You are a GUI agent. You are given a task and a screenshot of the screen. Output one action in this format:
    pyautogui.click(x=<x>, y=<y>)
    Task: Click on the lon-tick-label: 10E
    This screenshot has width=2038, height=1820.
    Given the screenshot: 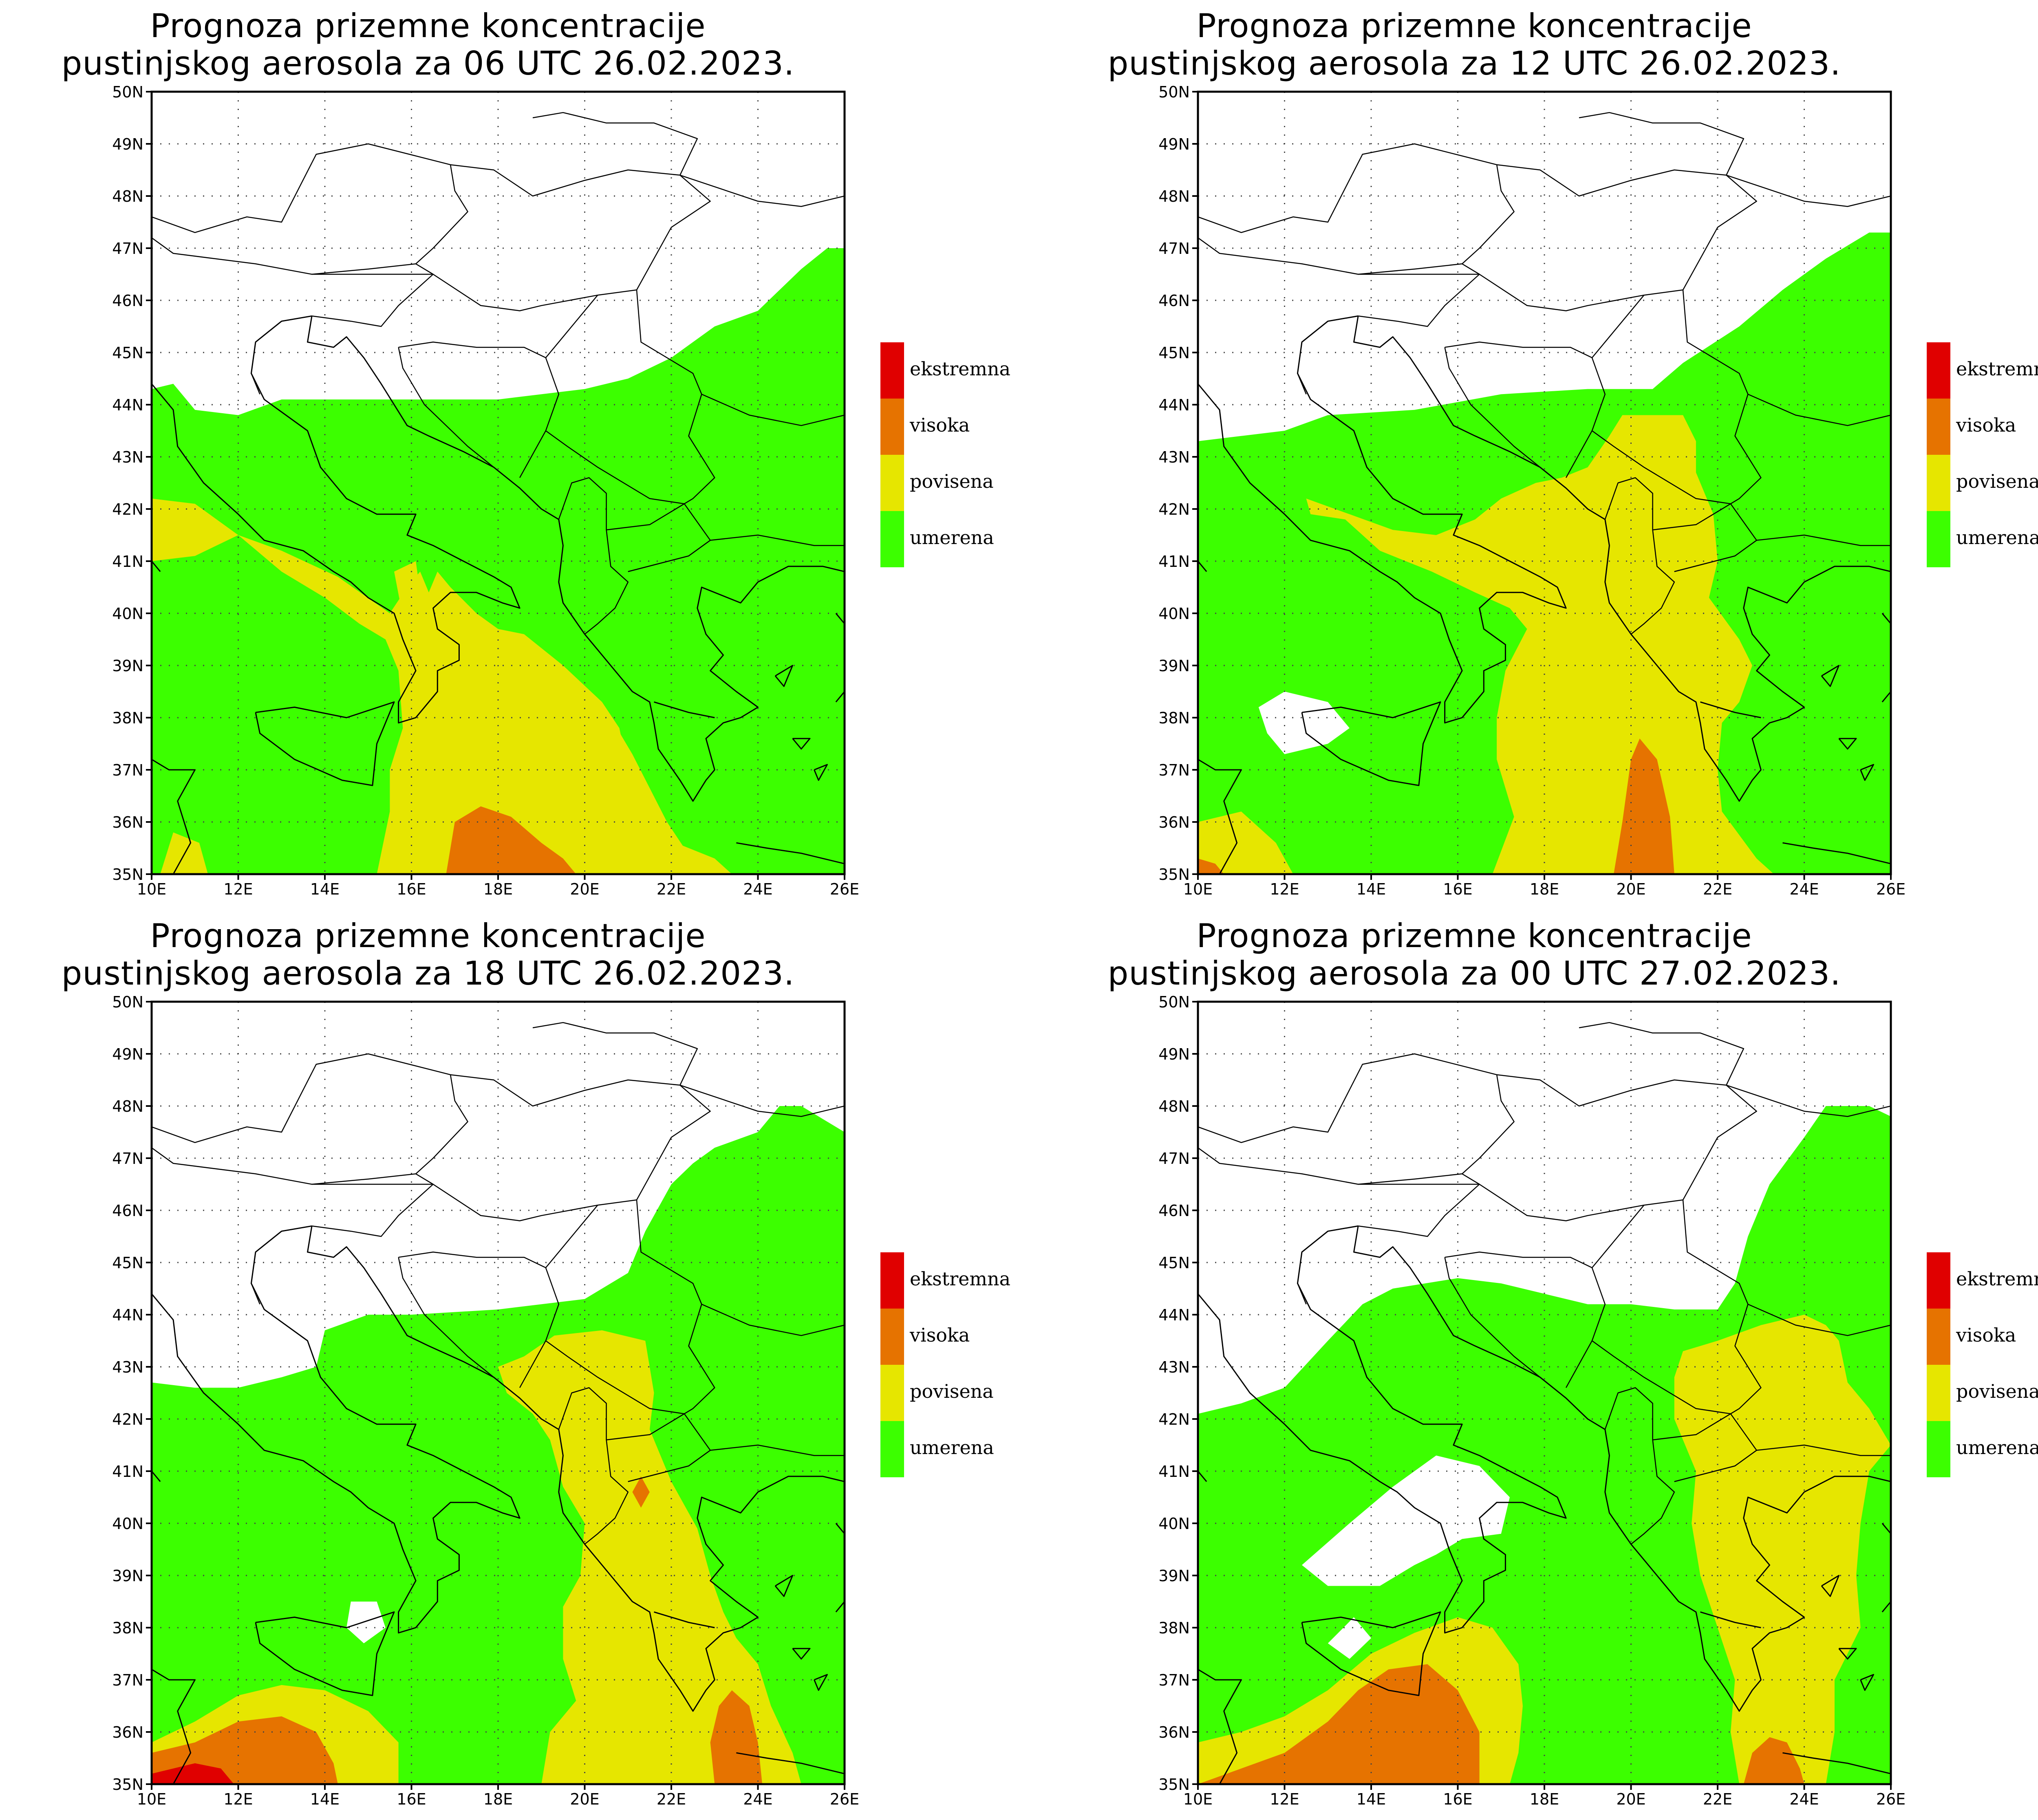 What is the action you would take?
    pyautogui.click(x=1198, y=1799)
    